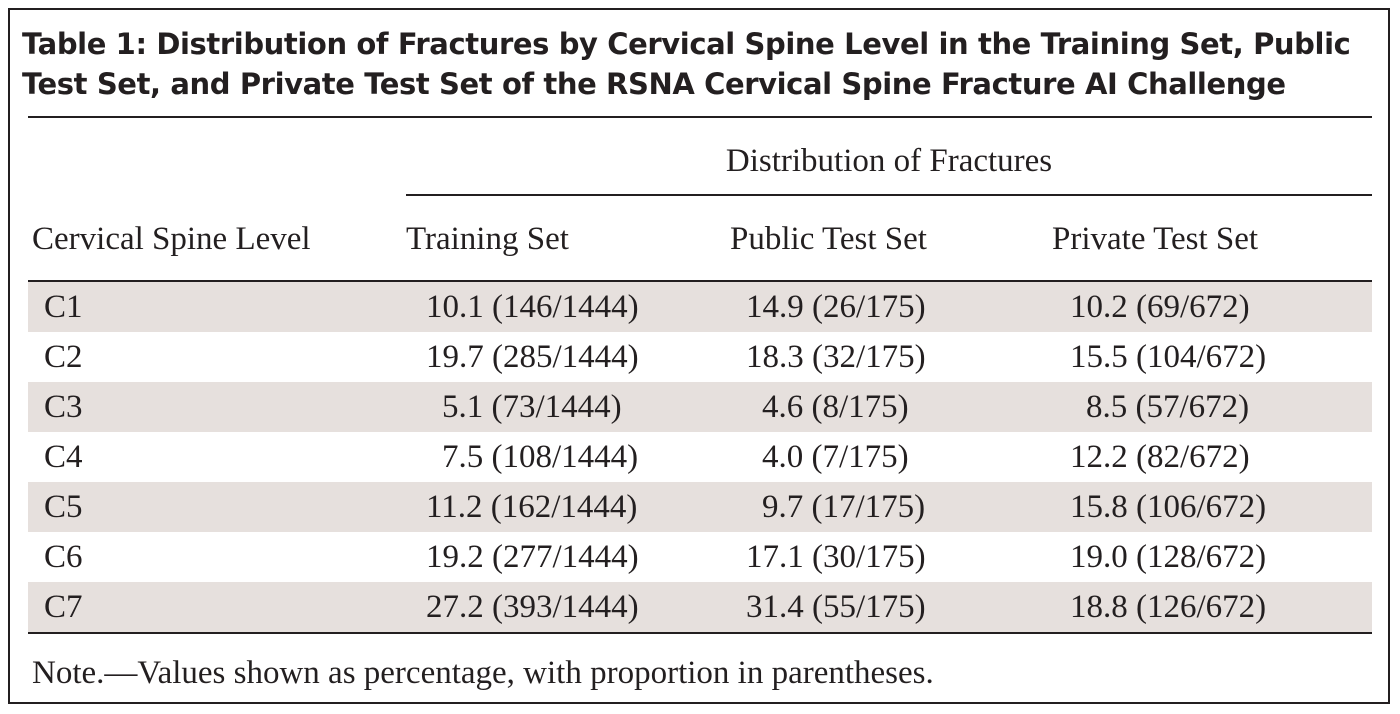 This screenshot has width=1400, height=714. What do you see at coordinates (532, 407) in the screenshot?
I see `cell-training: 5.1 (73/1444)` at bounding box center [532, 407].